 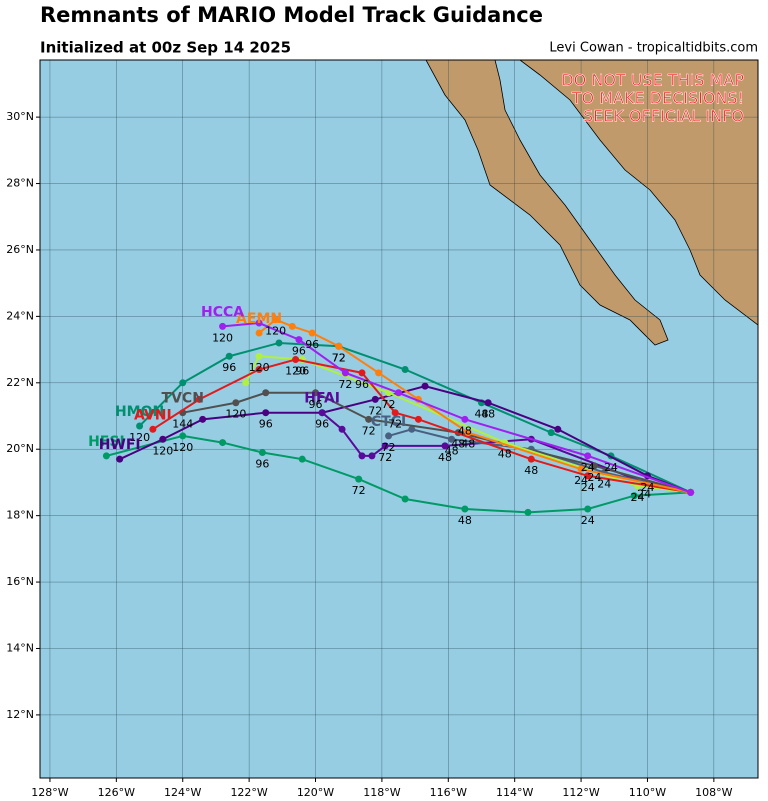 I want to click on x-tick-label: 112°W, so click(x=580, y=792).